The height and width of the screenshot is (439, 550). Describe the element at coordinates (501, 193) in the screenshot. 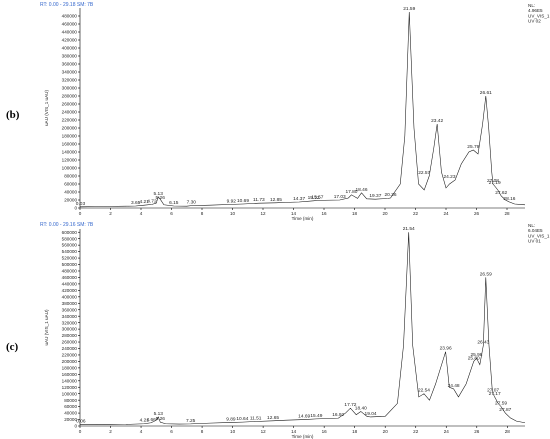

I see `peak-label: 27.62` at that location.